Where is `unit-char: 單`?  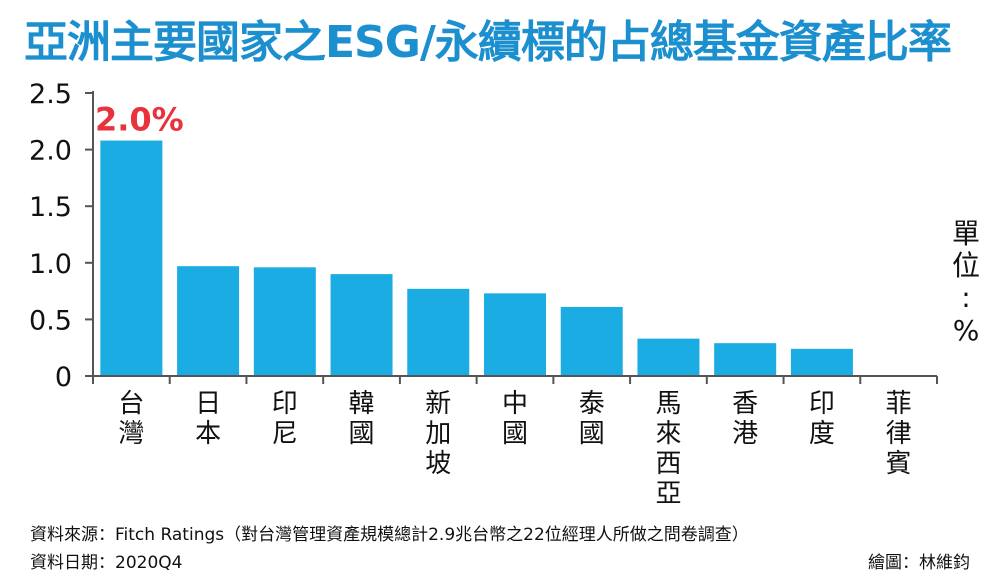 unit-char: 單 is located at coordinates (965, 233).